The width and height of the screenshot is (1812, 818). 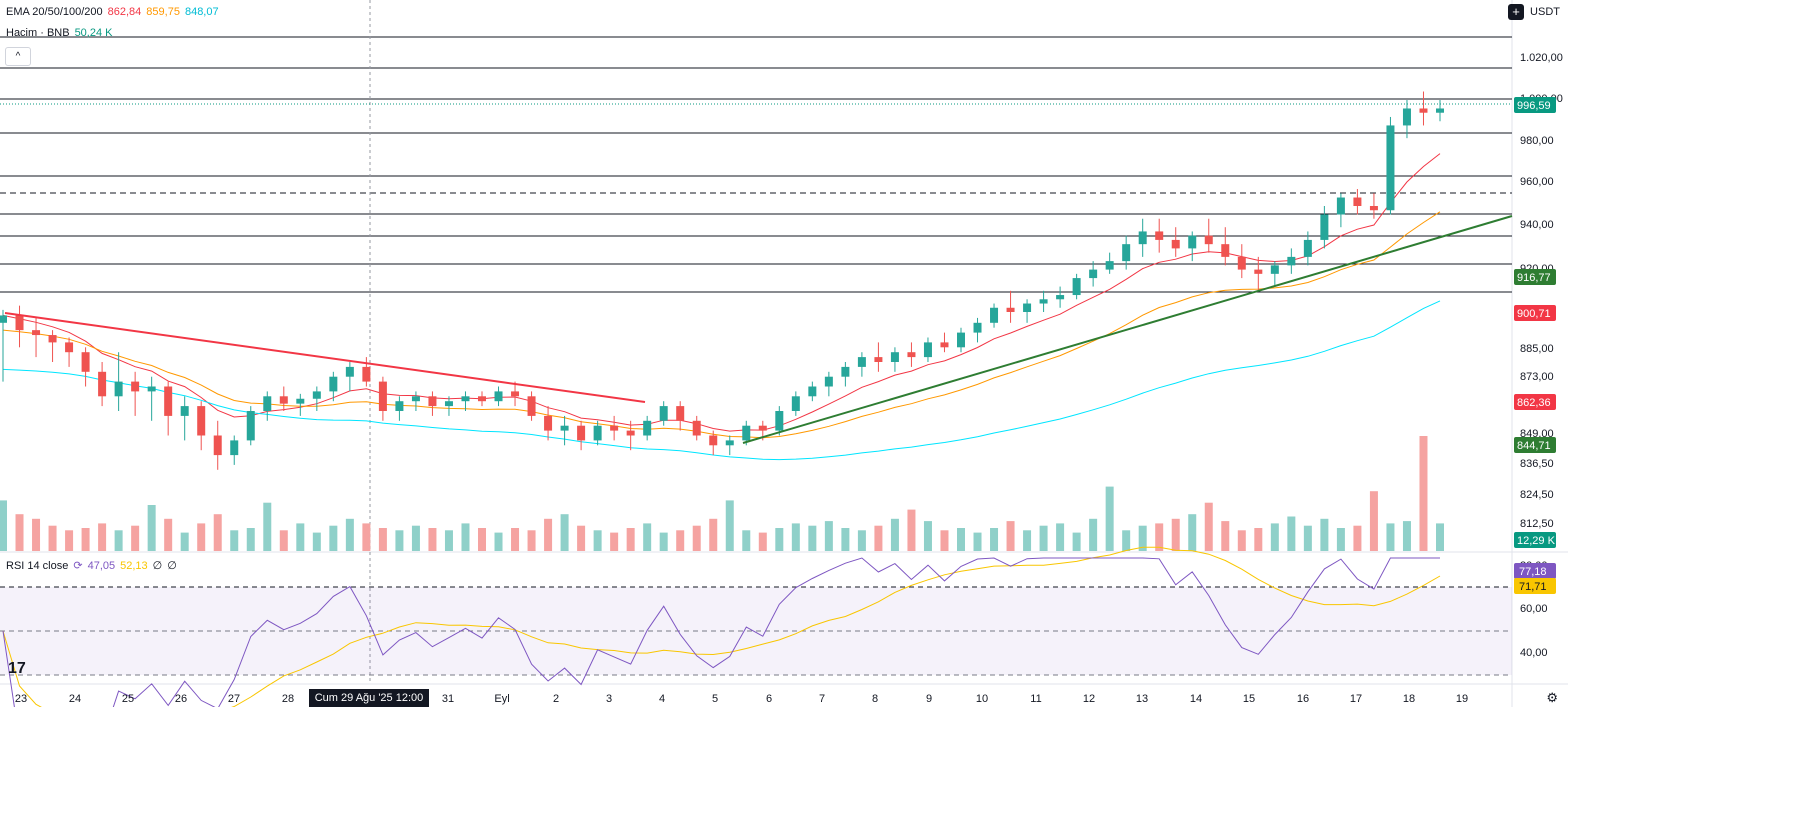 What do you see at coordinates (128, 699) in the screenshot?
I see `time-tick-label: 25` at bounding box center [128, 699].